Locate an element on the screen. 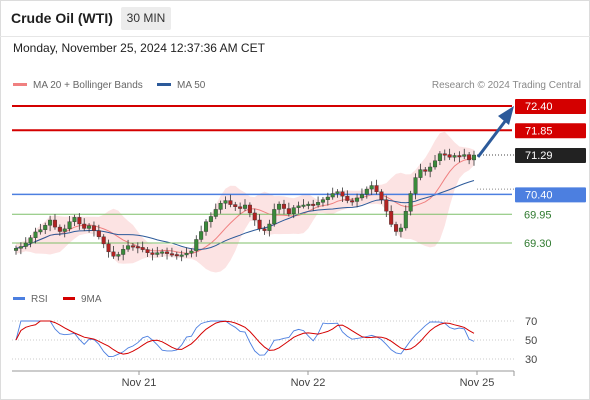 Image resolution: width=590 pixels, height=400 pixels. ma9-legend-label: 9MA is located at coordinates (91, 299).